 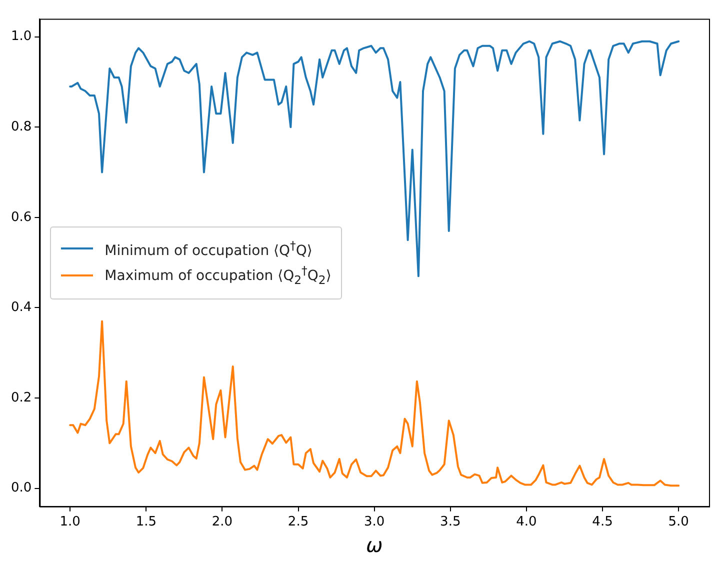 I want to click on x-tick-label: 2.0, so click(x=222, y=522).